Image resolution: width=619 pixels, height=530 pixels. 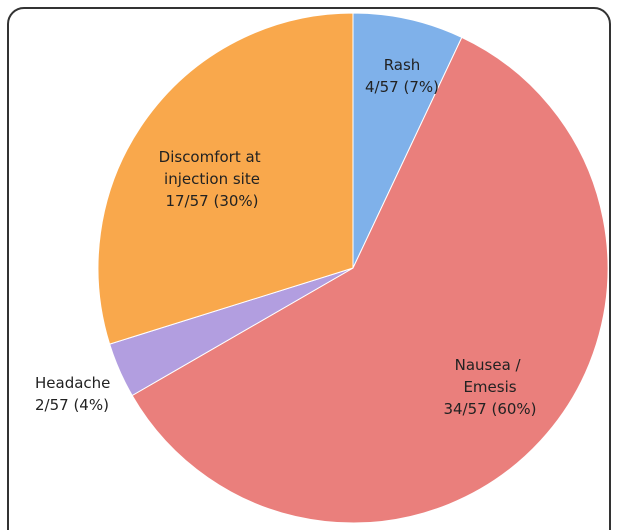 What do you see at coordinates (489, 409) in the screenshot?
I see `slice-value-label: 34/57 (60%)` at bounding box center [489, 409].